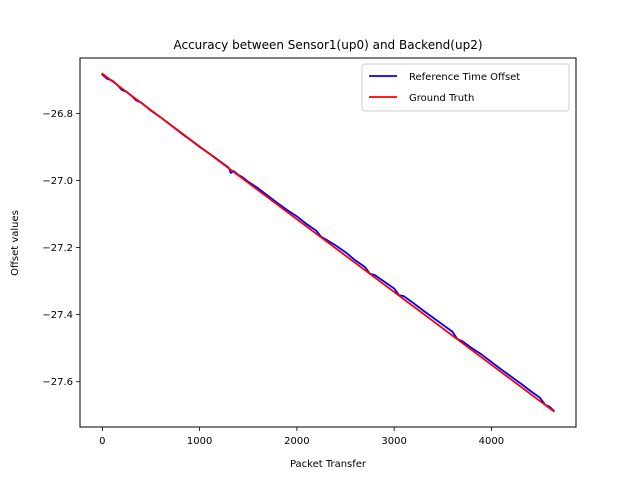 The height and width of the screenshot is (480, 640). What do you see at coordinates (102, 441) in the screenshot?
I see `x-tick-label: 0` at bounding box center [102, 441].